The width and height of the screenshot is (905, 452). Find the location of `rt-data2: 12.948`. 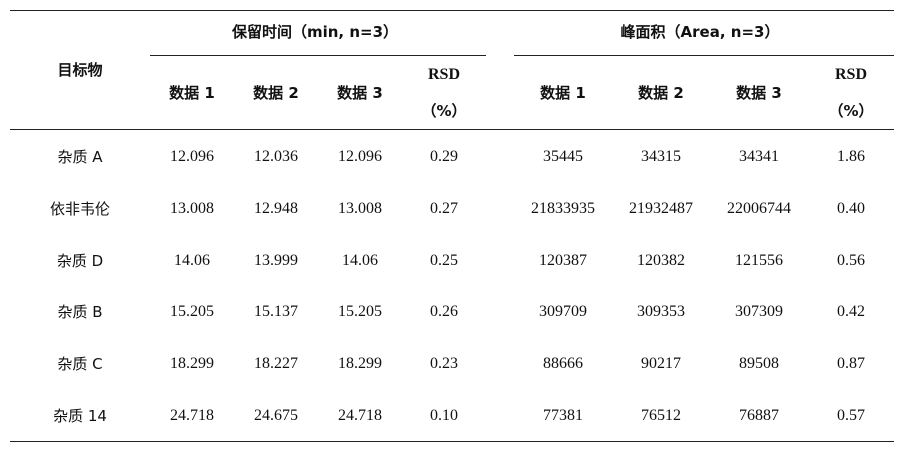

rt-data2: 12.948 is located at coordinates (276, 208).